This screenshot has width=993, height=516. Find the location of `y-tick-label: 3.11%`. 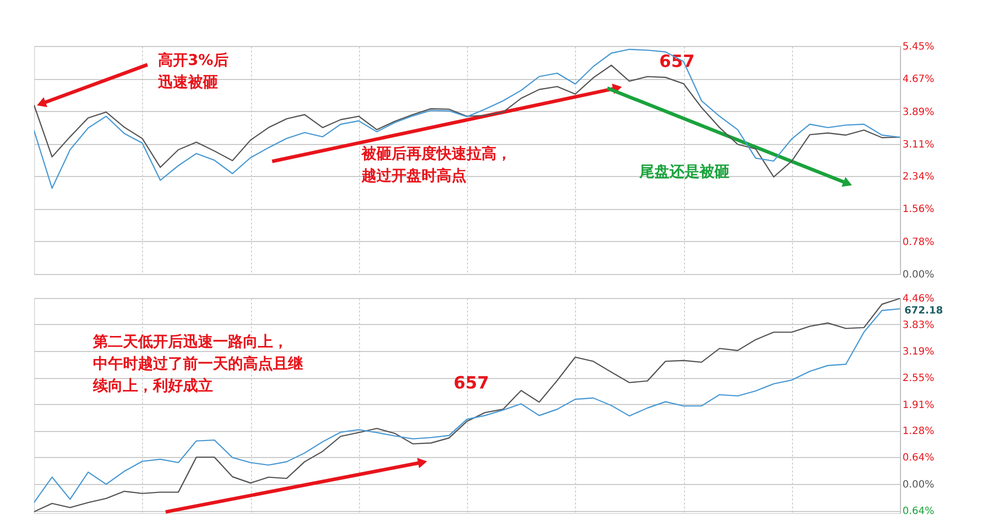

y-tick-label: 3.11% is located at coordinates (918, 144).